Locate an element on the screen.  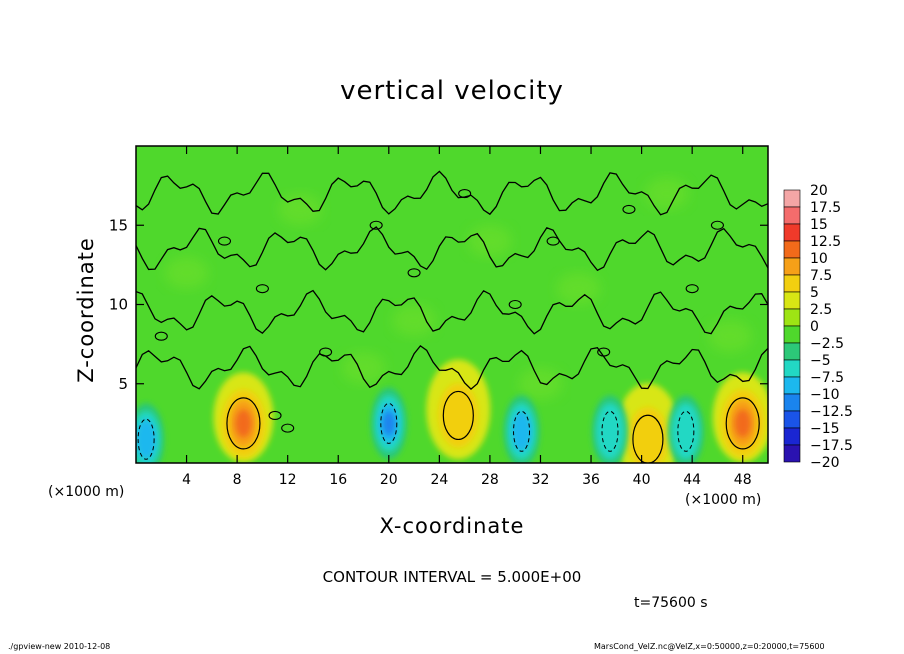
x-tick-label: 8 is located at coordinates (237, 480).